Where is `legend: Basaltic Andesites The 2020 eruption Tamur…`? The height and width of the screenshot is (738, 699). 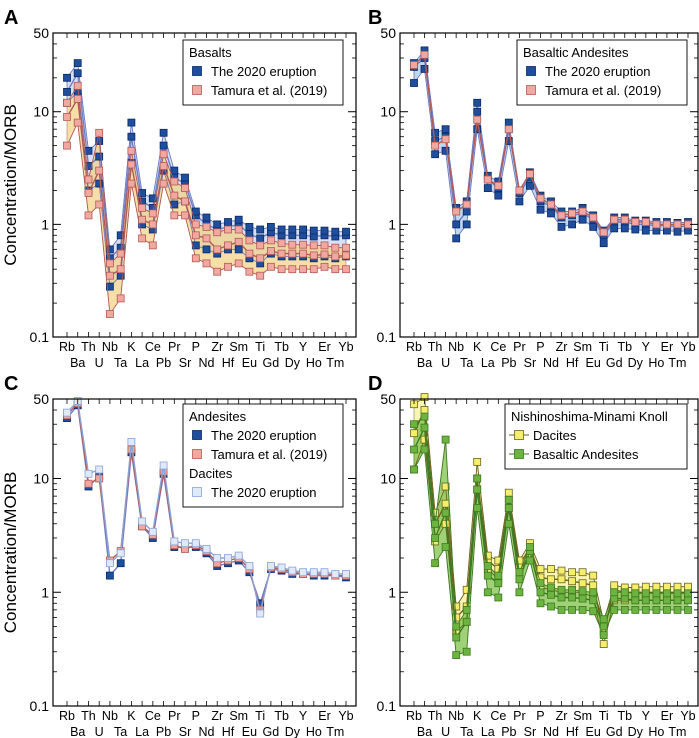
legend: Basaltic Andesites The 2020 eruption Tamur… is located at coordinates (602, 72).